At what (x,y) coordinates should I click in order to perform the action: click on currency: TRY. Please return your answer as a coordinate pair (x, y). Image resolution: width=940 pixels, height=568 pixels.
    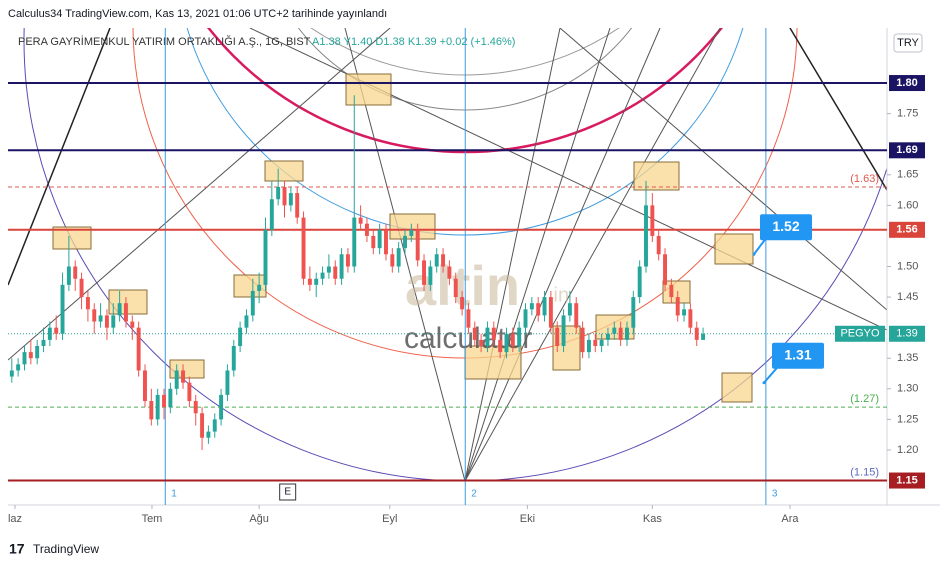
    Looking at the image, I should click on (908, 43).